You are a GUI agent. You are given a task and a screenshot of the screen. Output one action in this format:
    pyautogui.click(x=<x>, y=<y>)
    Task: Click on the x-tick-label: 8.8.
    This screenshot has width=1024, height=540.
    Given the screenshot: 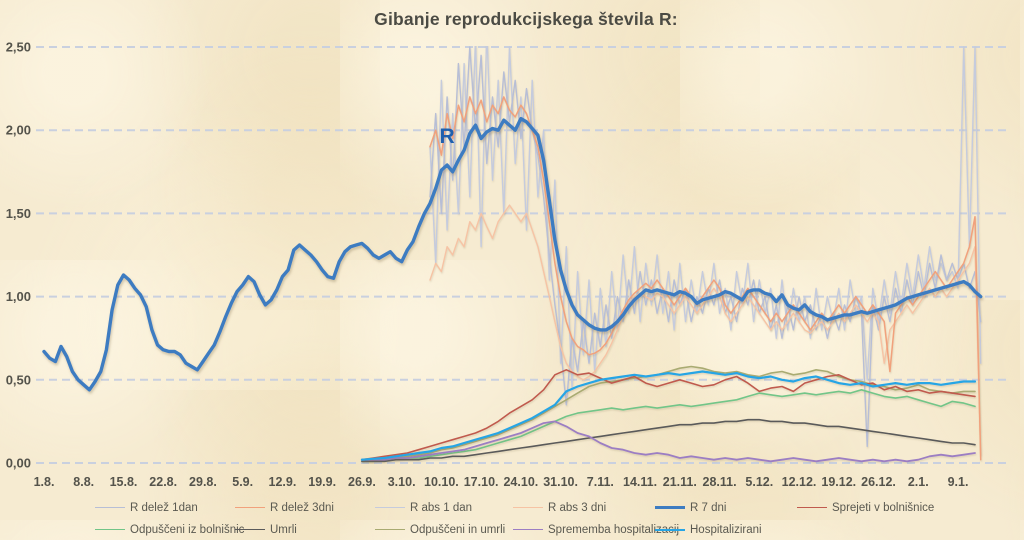 What is the action you would take?
    pyautogui.click(x=83, y=482)
    